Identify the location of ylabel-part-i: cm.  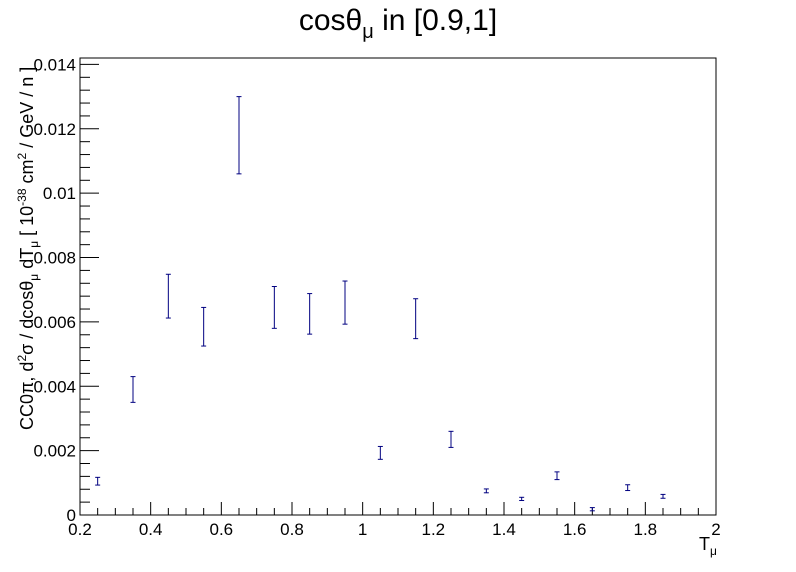
(27, 173).